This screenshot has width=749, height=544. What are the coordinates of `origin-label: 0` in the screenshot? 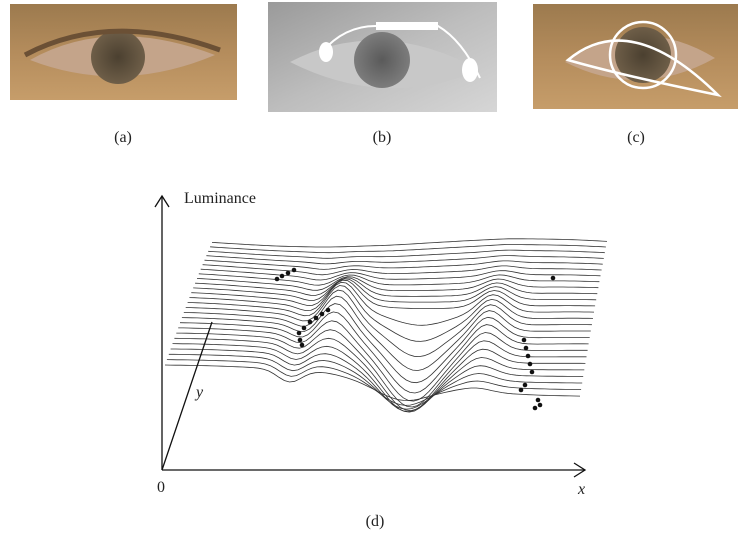 It's located at (161, 487).